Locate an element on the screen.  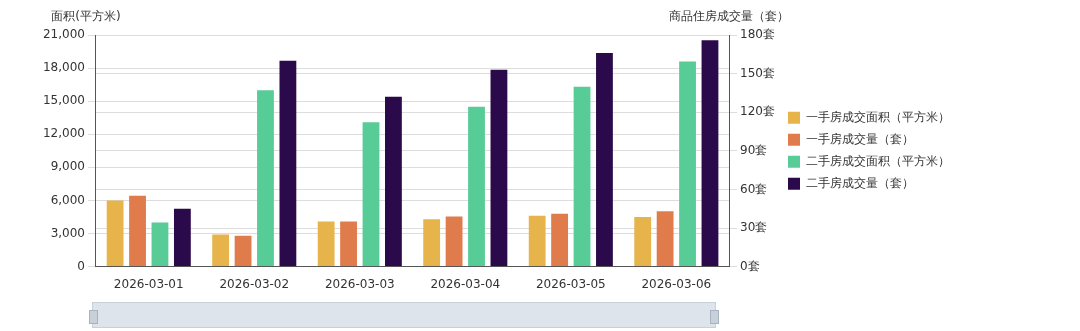
y-tick-label: 3,000 is located at coordinates (67, 232).